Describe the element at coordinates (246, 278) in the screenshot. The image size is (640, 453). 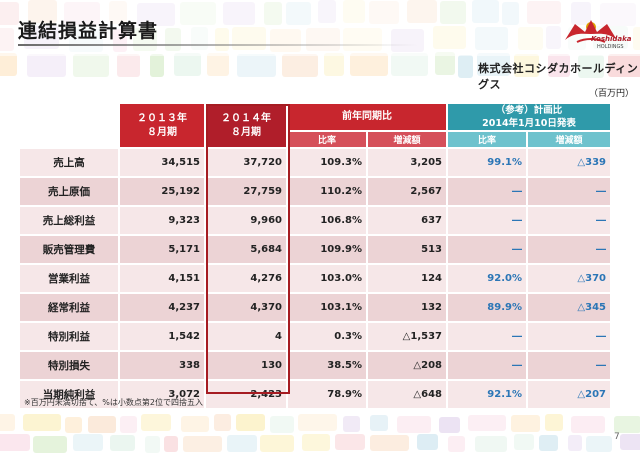
I see `cell-fy2014: 4,276` at that location.